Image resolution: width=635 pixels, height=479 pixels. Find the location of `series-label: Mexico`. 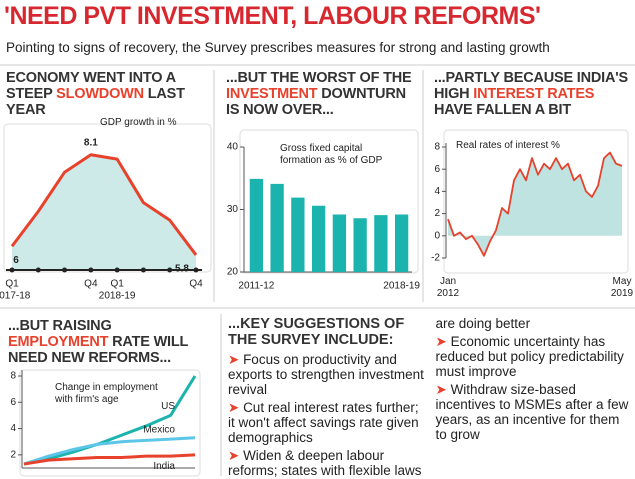

series-label: Mexico is located at coordinates (159, 430).